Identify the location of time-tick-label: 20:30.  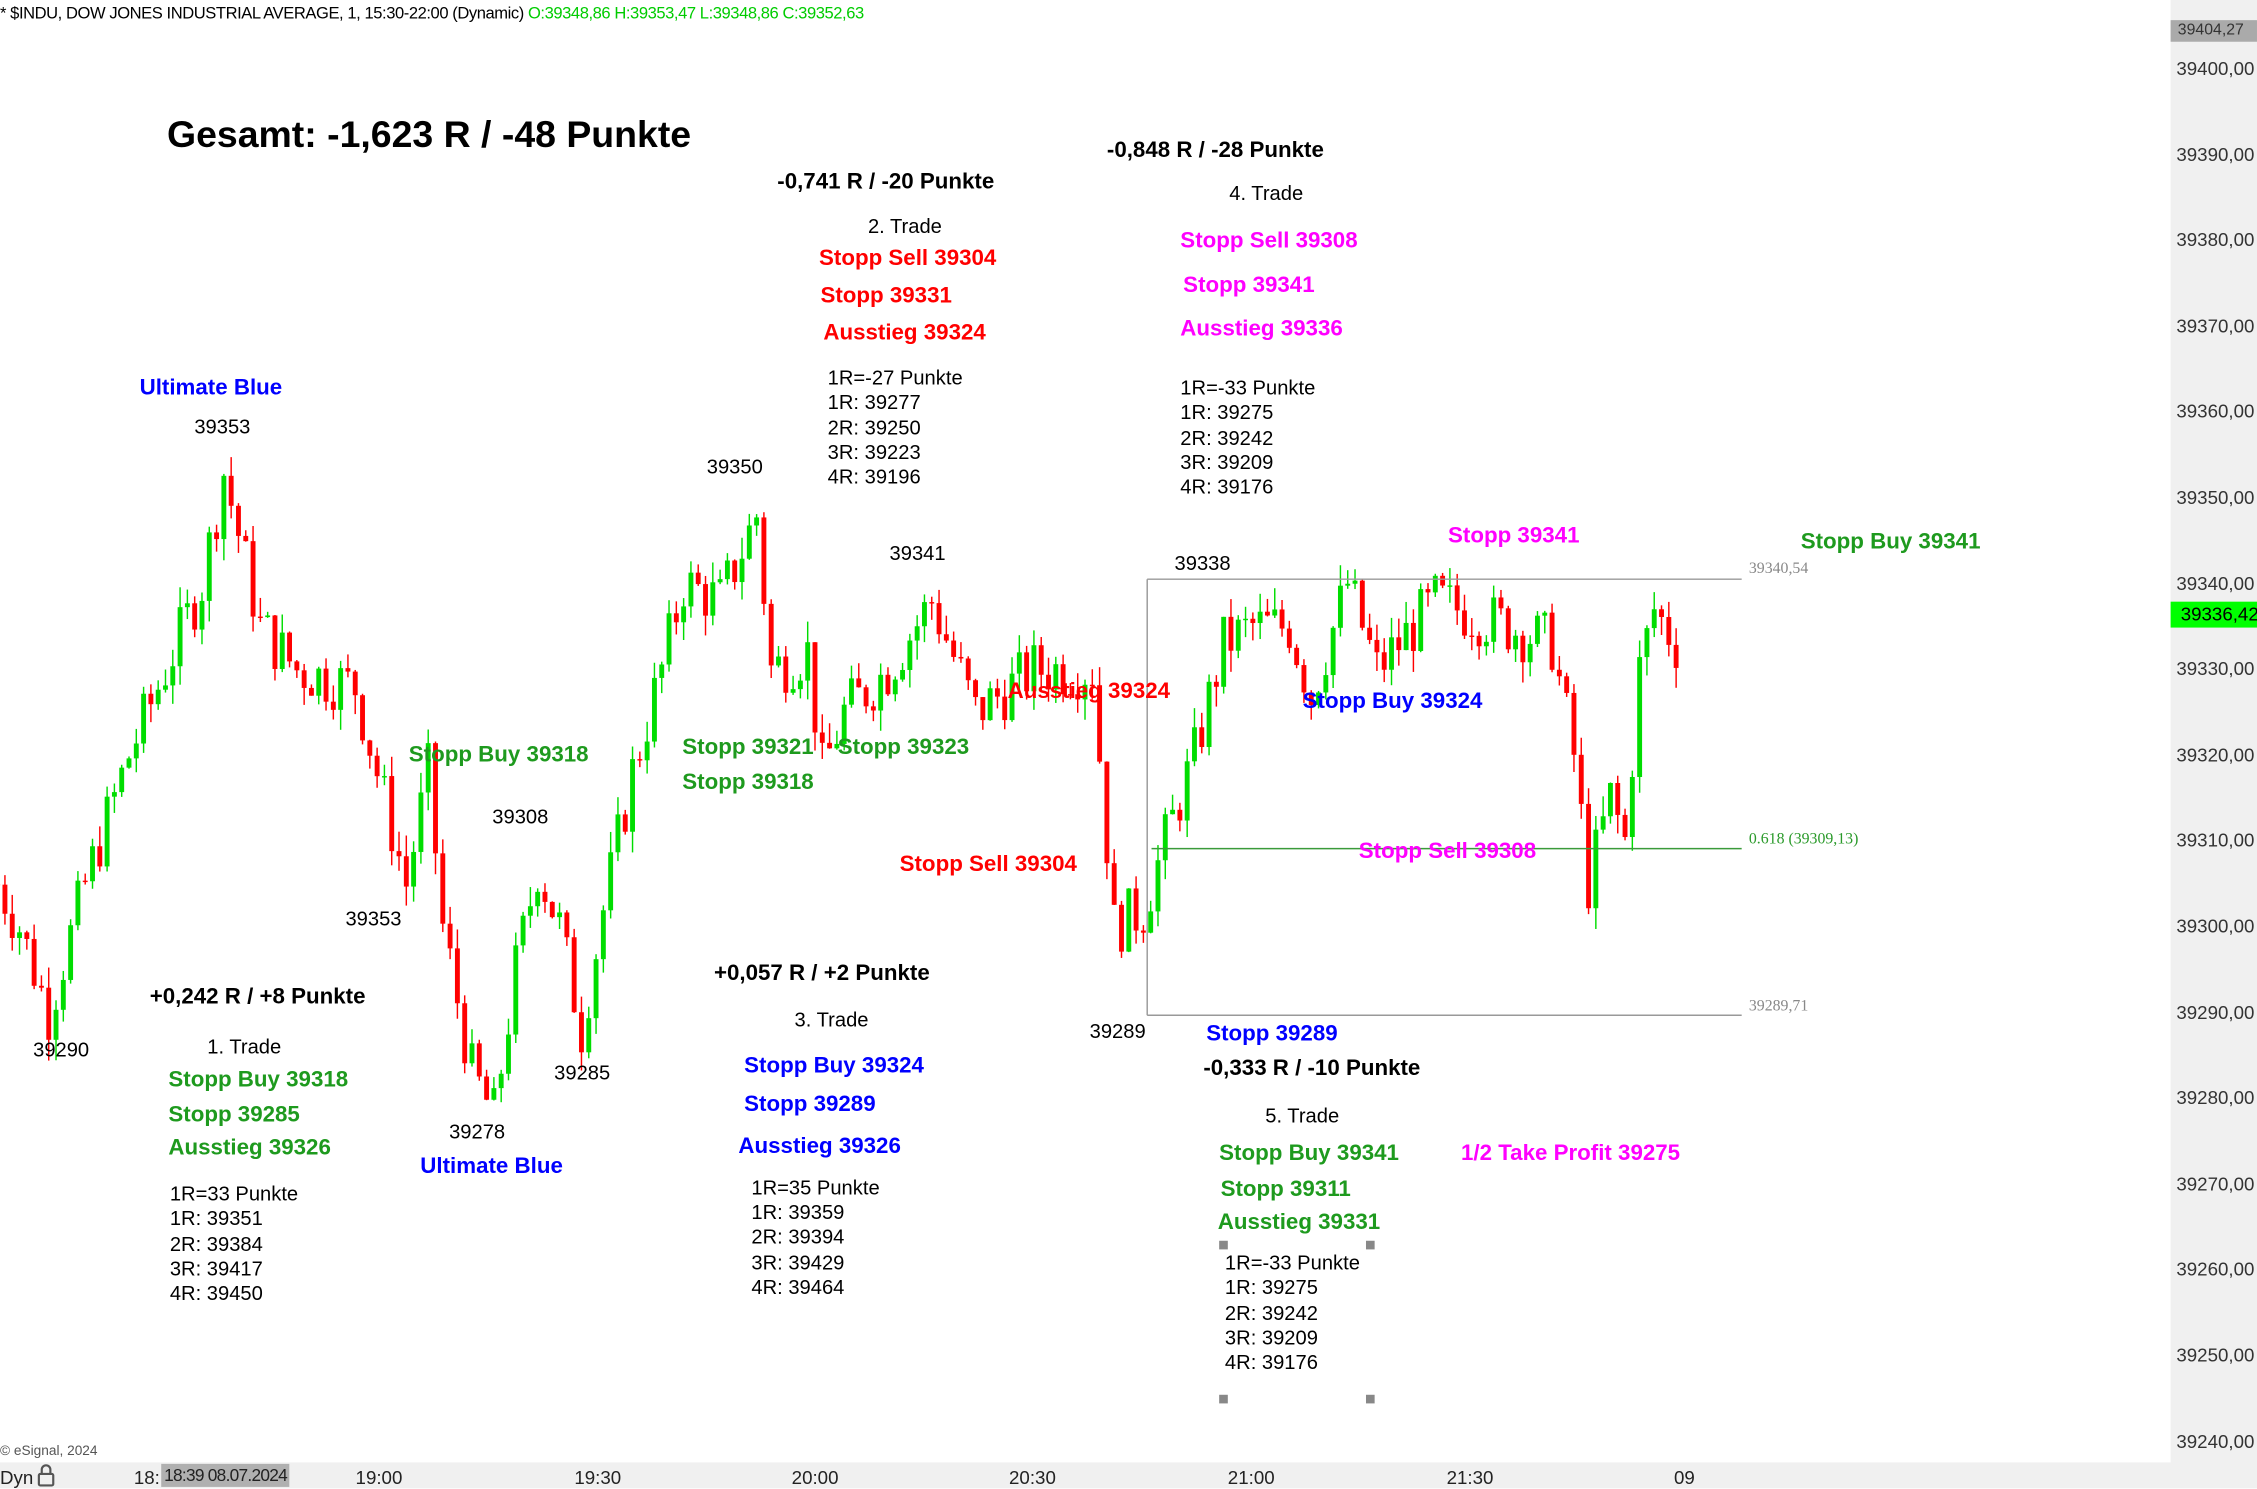
(1032, 1477).